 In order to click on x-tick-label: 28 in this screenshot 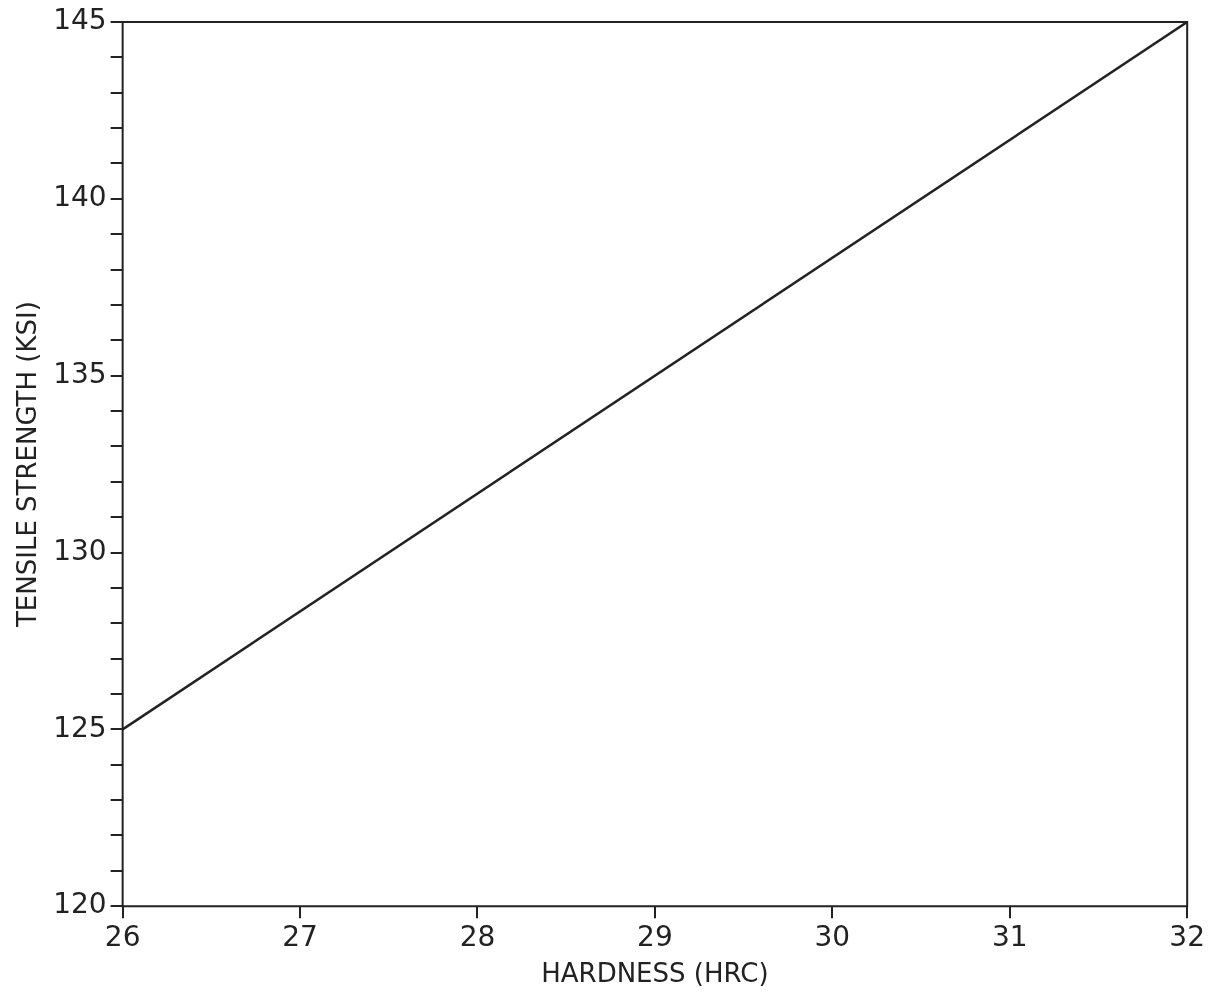, I will do `click(477, 937)`.